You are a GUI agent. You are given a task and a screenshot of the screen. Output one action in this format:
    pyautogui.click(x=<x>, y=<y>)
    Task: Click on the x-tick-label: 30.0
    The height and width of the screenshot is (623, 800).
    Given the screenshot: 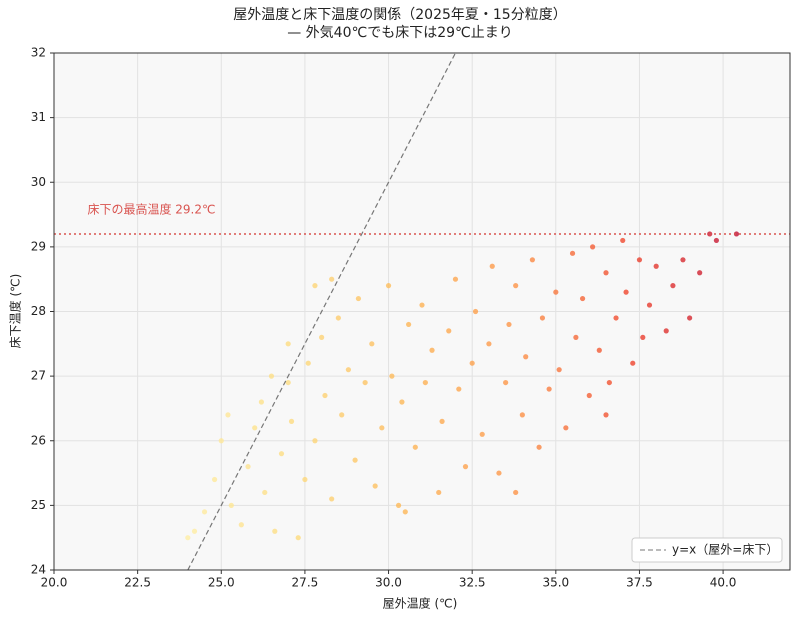 What is the action you would take?
    pyautogui.click(x=388, y=583)
    